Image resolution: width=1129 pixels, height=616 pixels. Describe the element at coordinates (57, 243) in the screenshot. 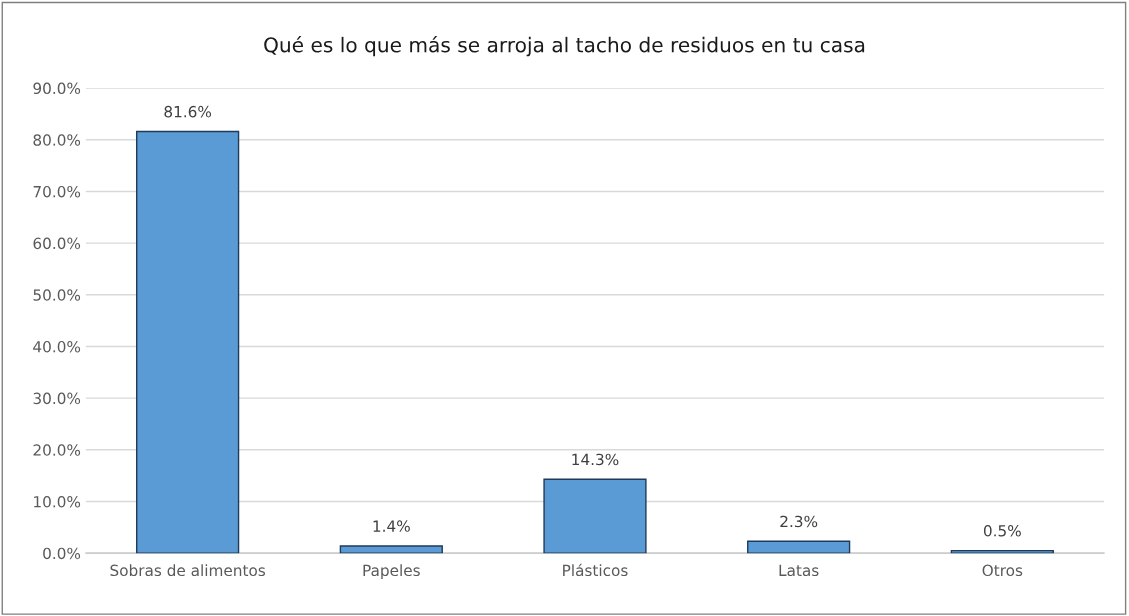

I see `y-tick-label: 60.0%` at that location.